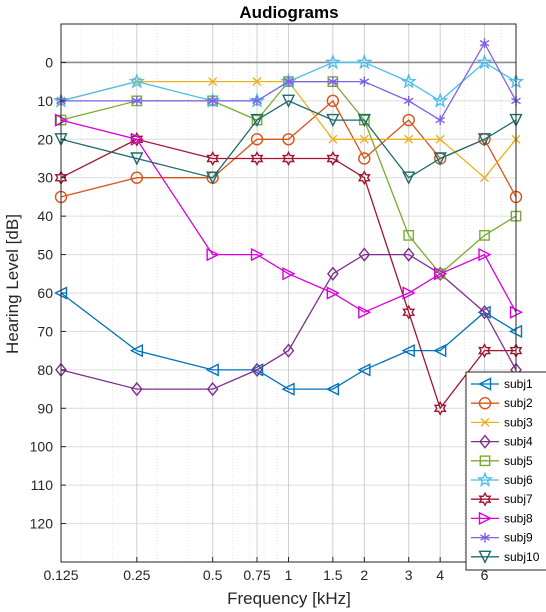  Describe the element at coordinates (333, 575) in the screenshot. I see `x-tick-label: 1.5` at that location.